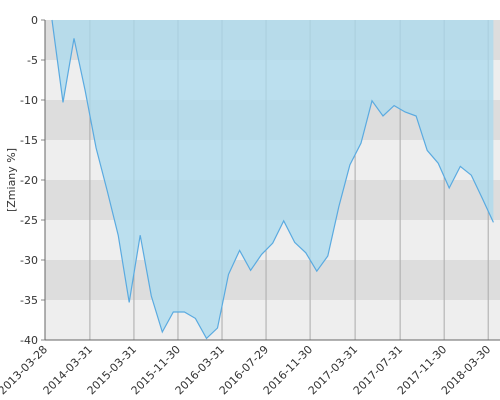  I want to click on grid-band, so click(272, 280).